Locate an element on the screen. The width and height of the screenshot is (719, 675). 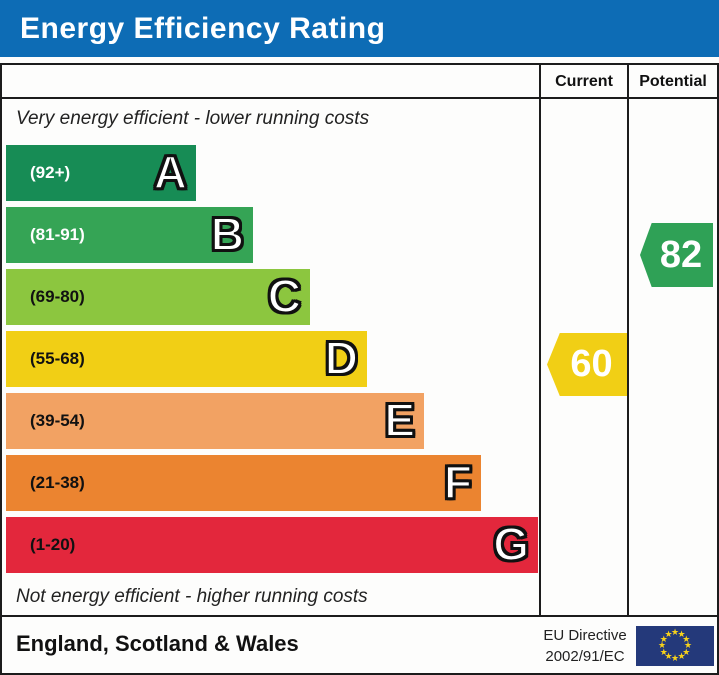
footer-separator-line is located at coordinates (359, 616).